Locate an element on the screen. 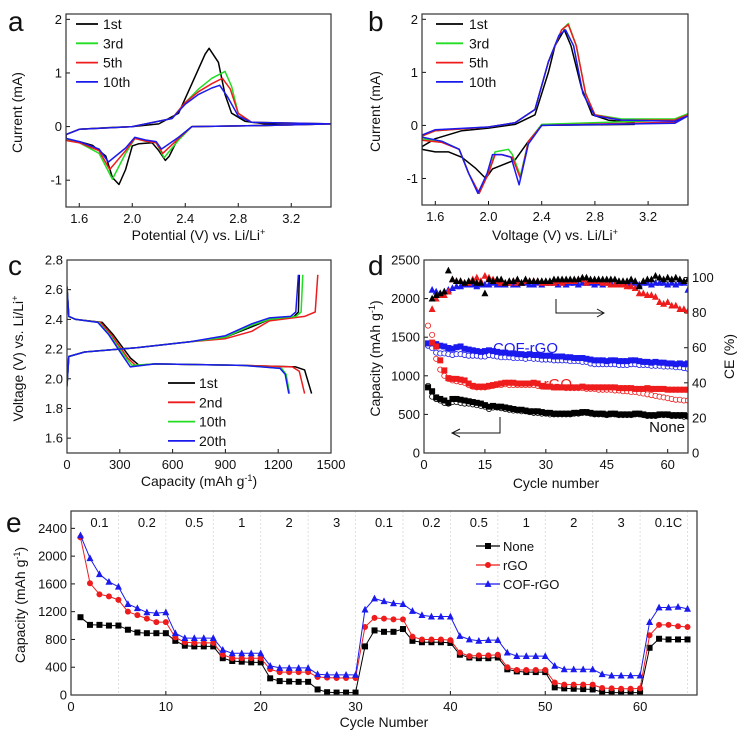 The image size is (744, 744). series-2nd-line is located at coordinates (186, 340).